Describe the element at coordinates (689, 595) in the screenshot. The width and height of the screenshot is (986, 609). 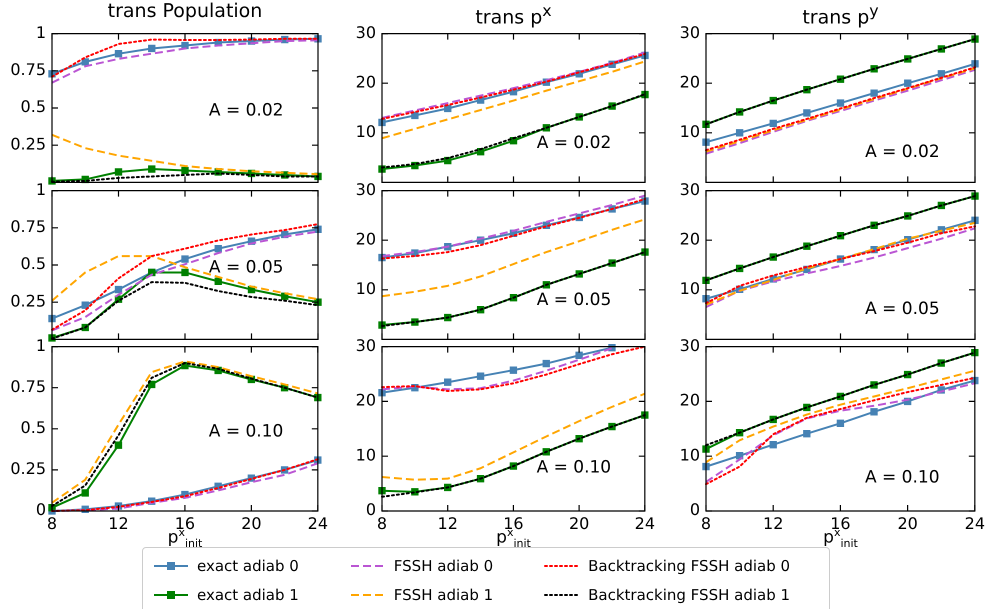
I see `legend-label: Backtracking FSSH adiab 1` at that location.